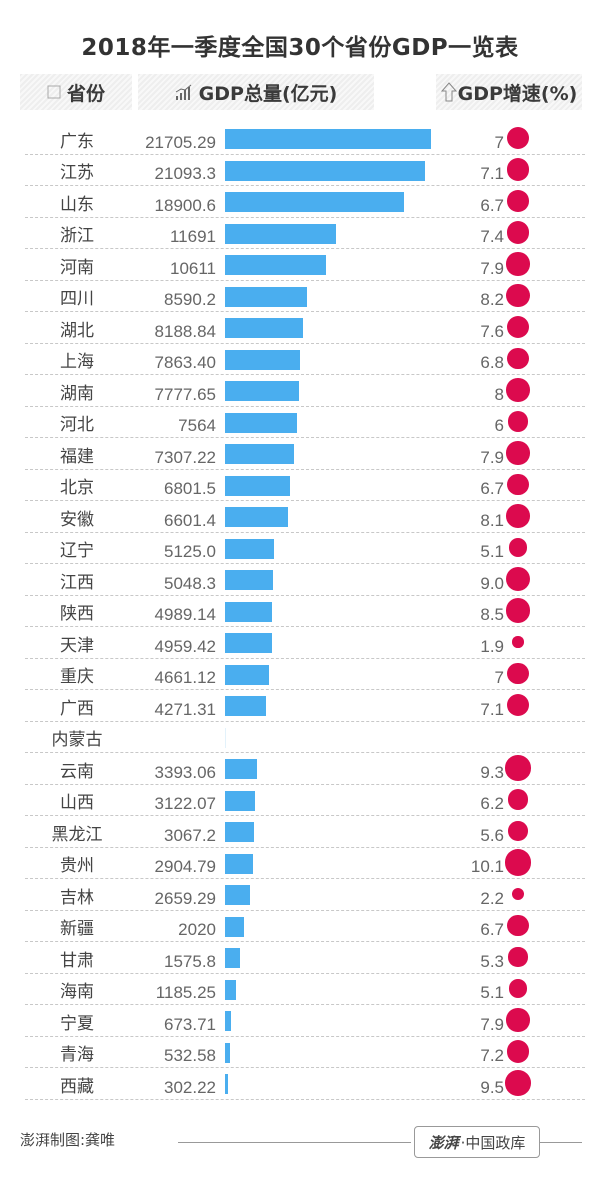  I want to click on province-name: 贵州, so click(77, 866).